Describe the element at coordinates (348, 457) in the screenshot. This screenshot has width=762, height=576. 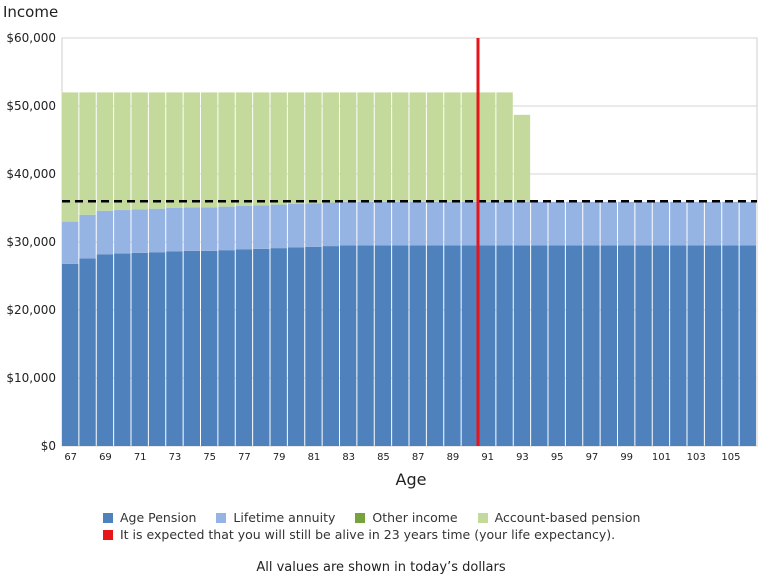
I see `x-tick-label: 83` at that location.